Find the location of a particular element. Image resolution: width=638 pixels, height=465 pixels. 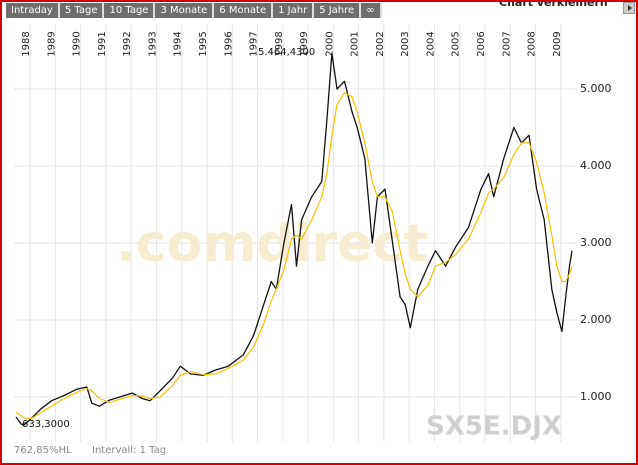

y-tick-label: 4.000 is located at coordinates (596, 165).